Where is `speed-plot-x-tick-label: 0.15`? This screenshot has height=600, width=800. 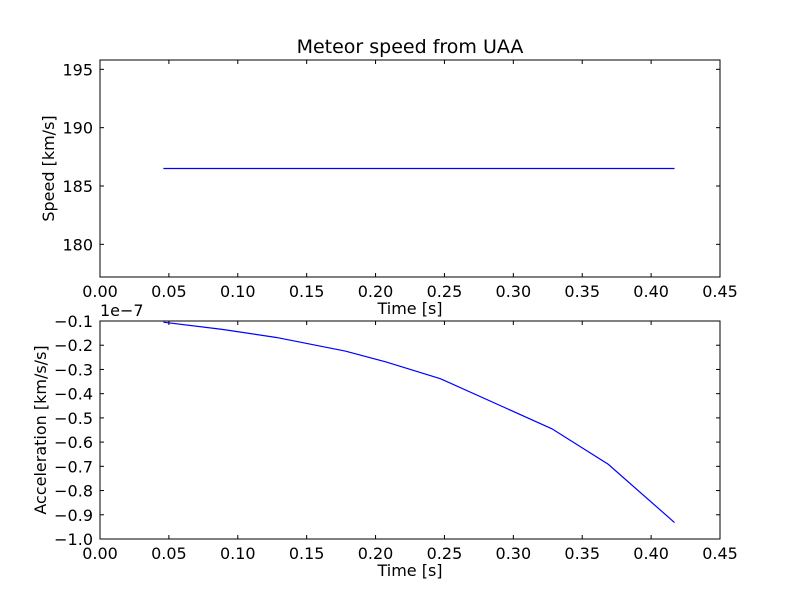 speed-plot-x-tick-label: 0.15 is located at coordinates (307, 291).